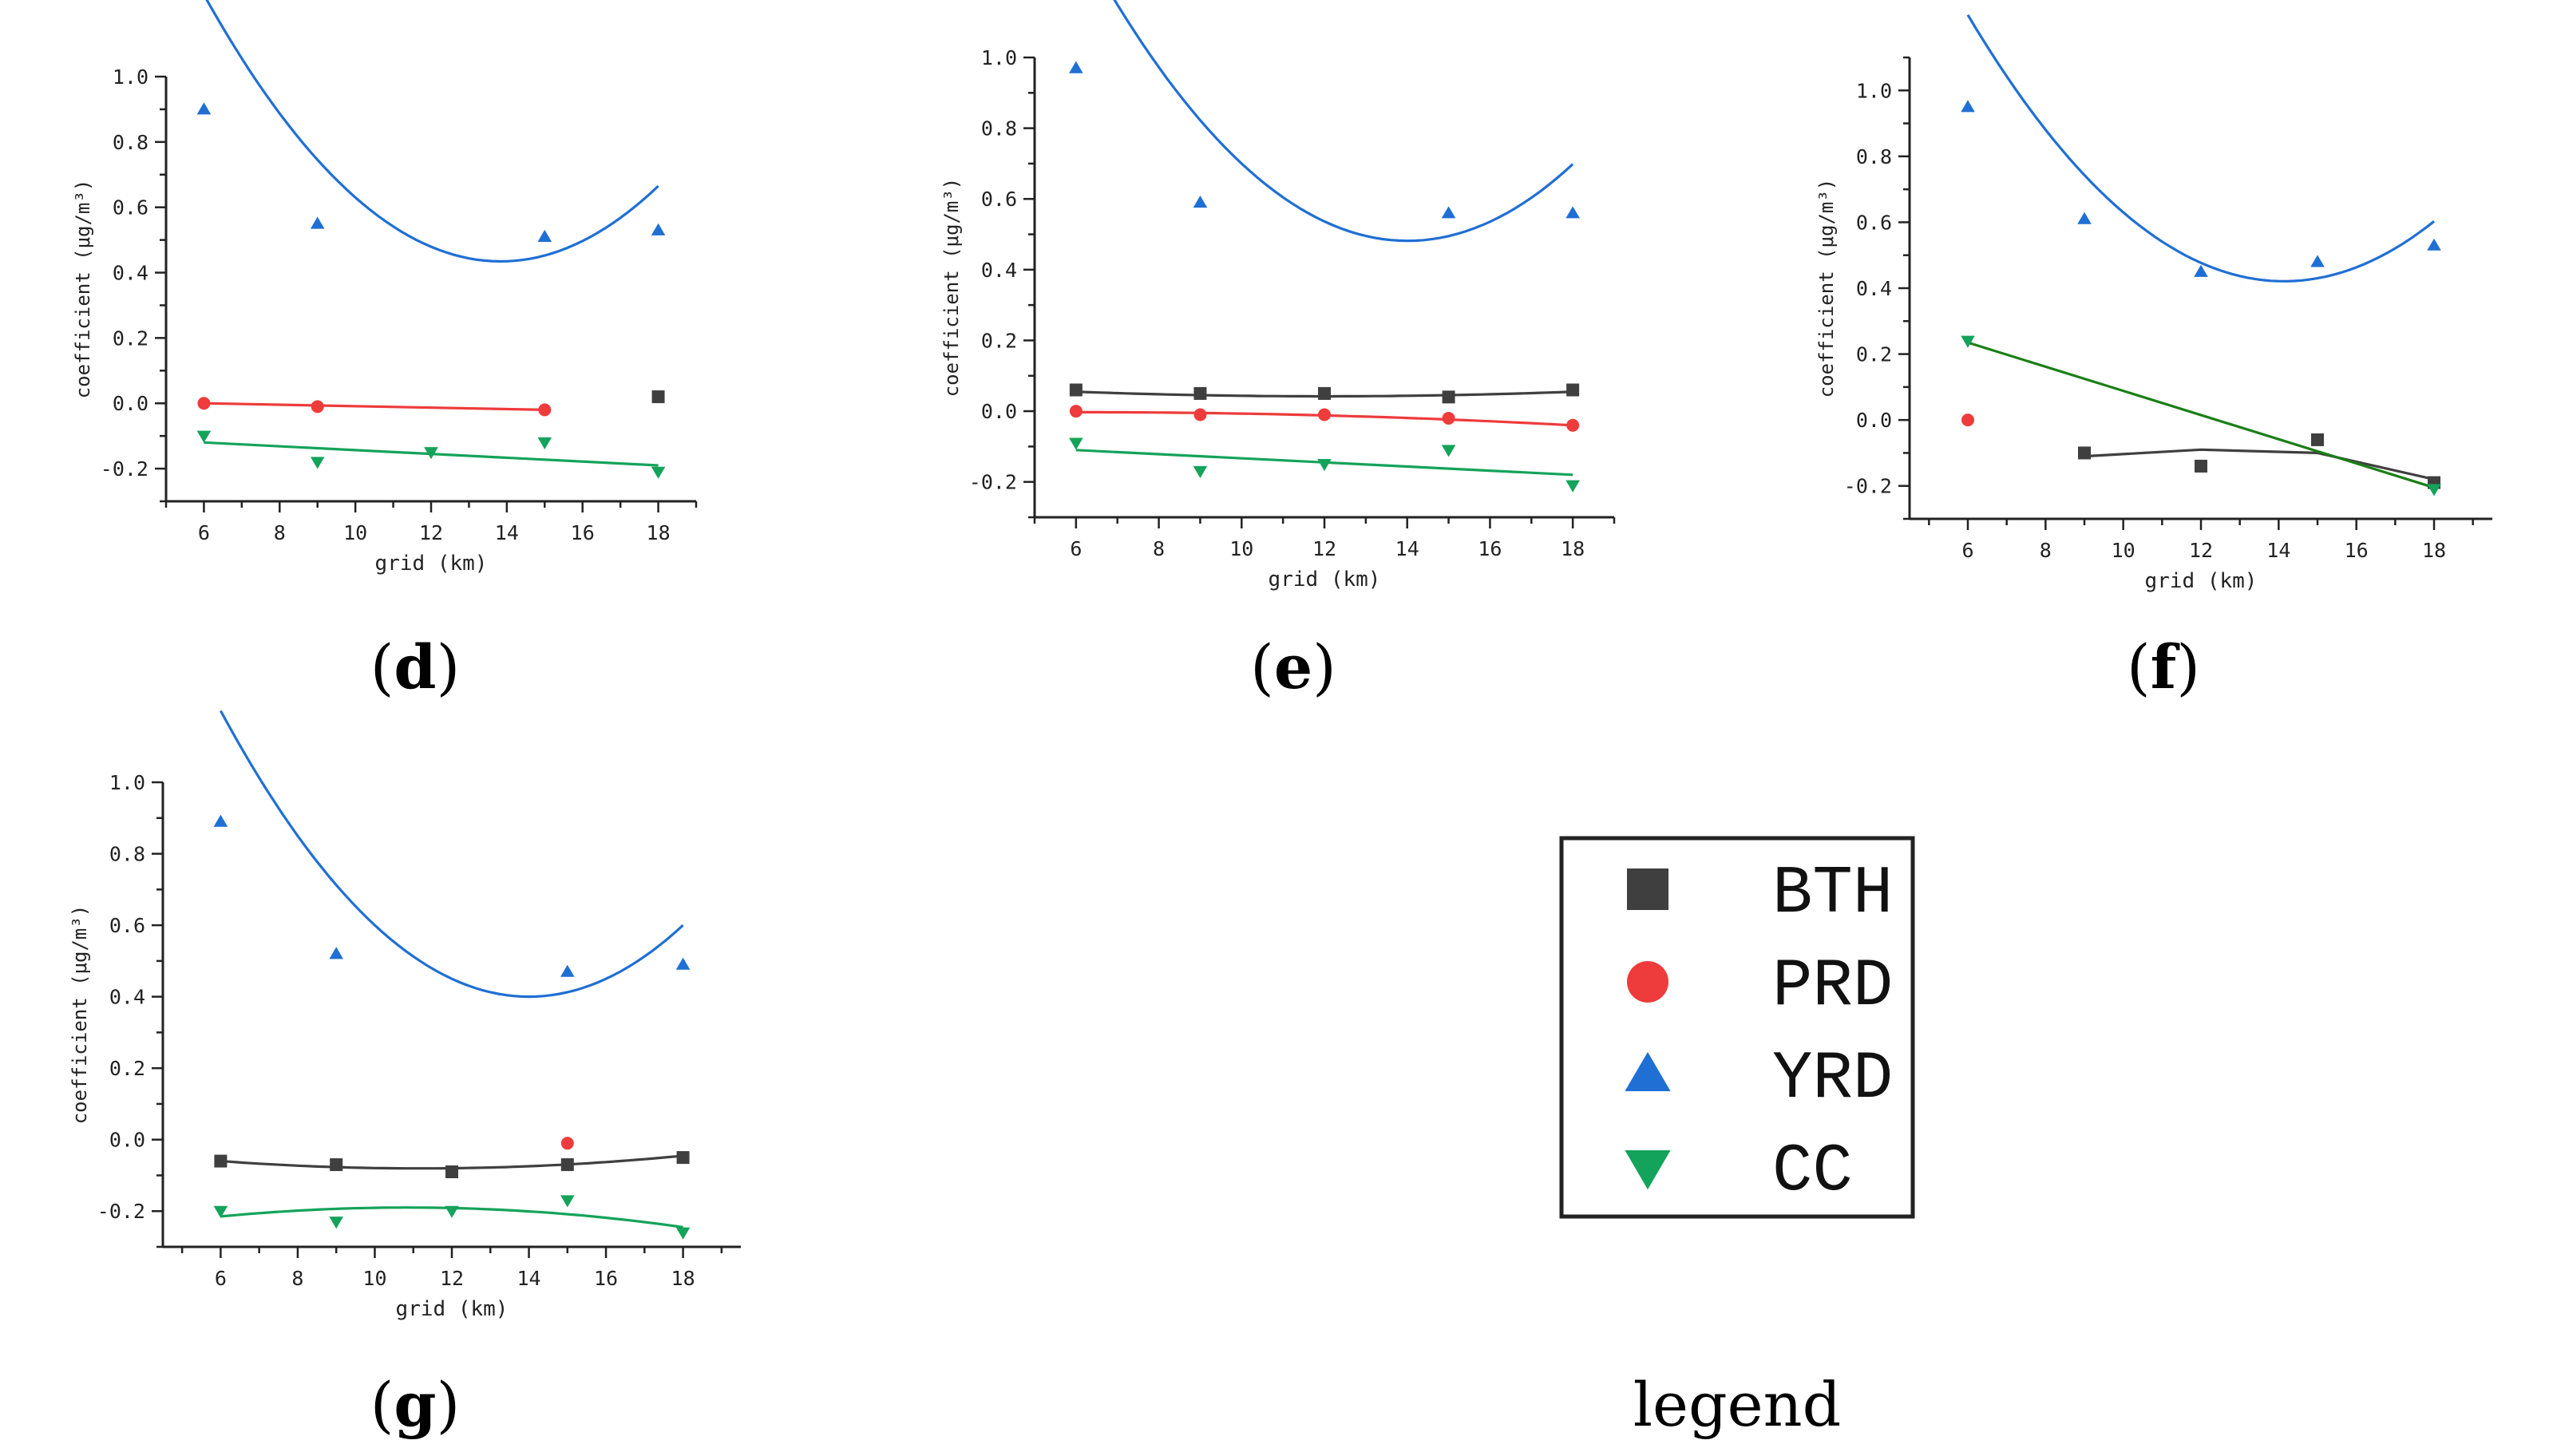 The height and width of the screenshot is (1456, 2557). I want to click on caption-close-paren: ), so click(1324, 666).